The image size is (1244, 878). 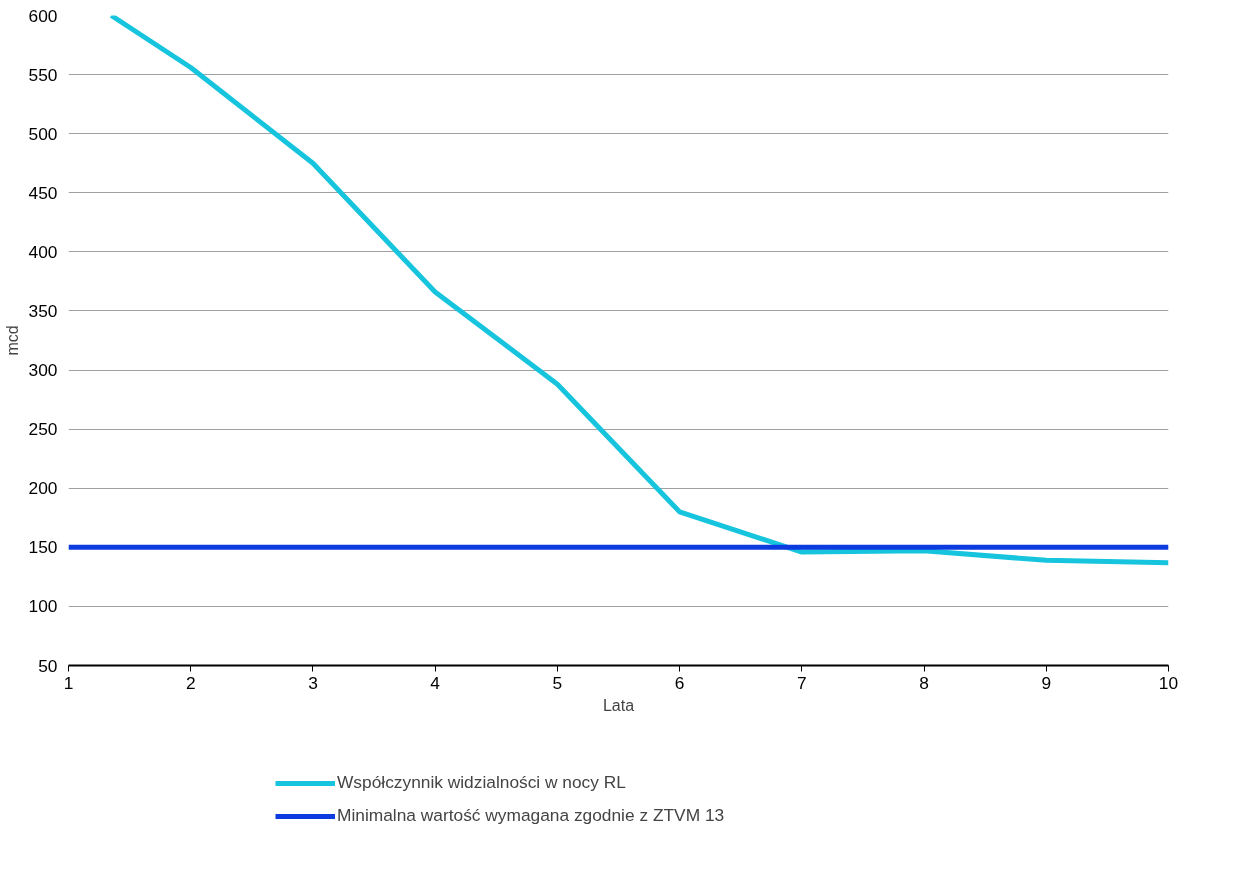 What do you see at coordinates (43, 310) in the screenshot?
I see `y-tick-label: 350` at bounding box center [43, 310].